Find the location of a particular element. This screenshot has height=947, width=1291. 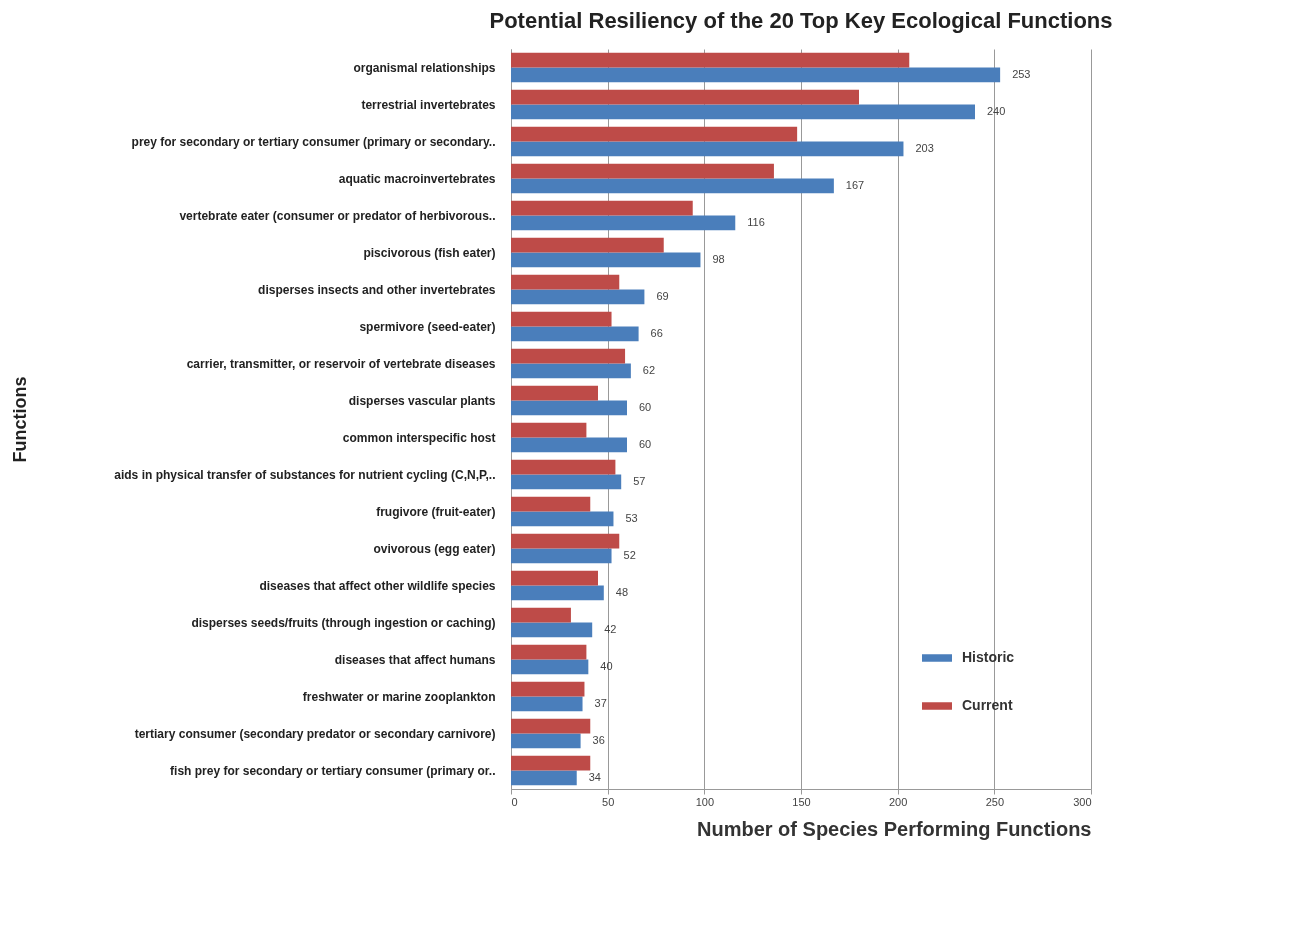

x-tick-label: 300 is located at coordinates (1082, 801).